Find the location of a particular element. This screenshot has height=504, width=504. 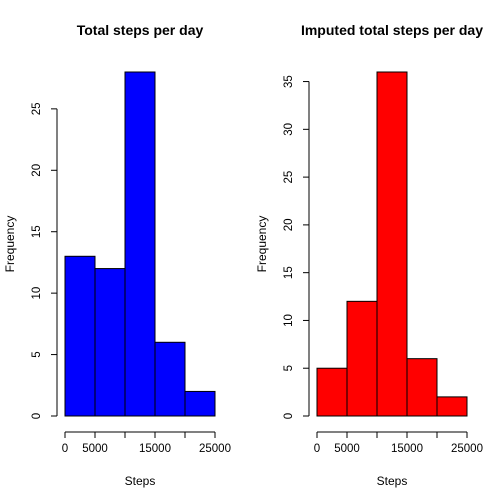

chart-title: Imputed total steps per day is located at coordinates (392, 30).